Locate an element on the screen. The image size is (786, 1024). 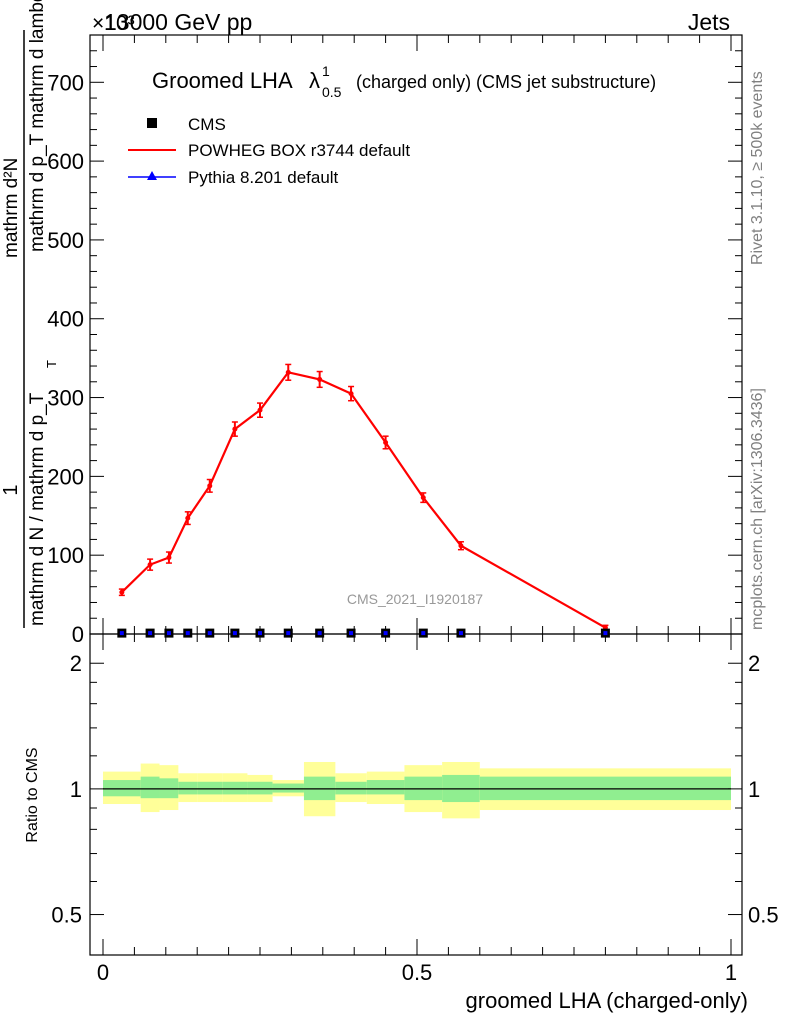
ylabel-inner-num: mathrm d²N is located at coordinates (11, 208).